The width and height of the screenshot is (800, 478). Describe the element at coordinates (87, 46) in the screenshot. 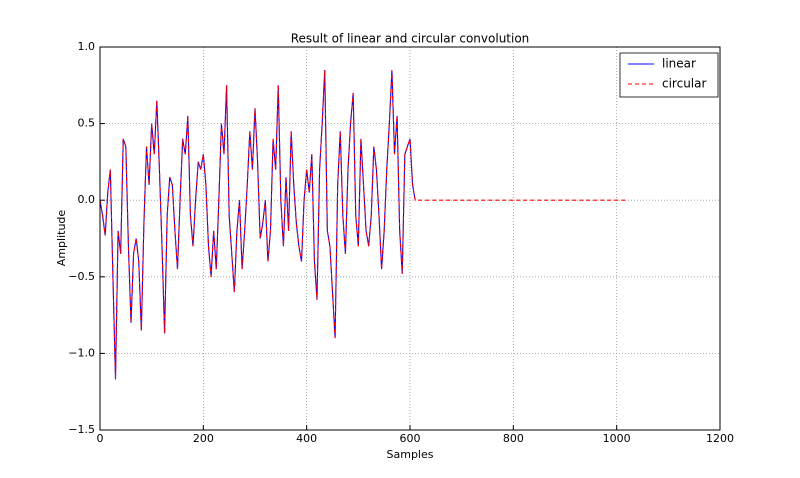

I see `y-tick-label: 1.0` at that location.